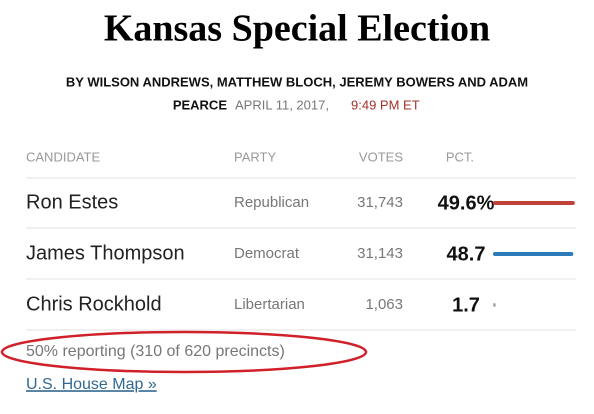  Describe the element at coordinates (91, 384) in the screenshot. I see `house-map-link: U.S. House Map »` at that location.